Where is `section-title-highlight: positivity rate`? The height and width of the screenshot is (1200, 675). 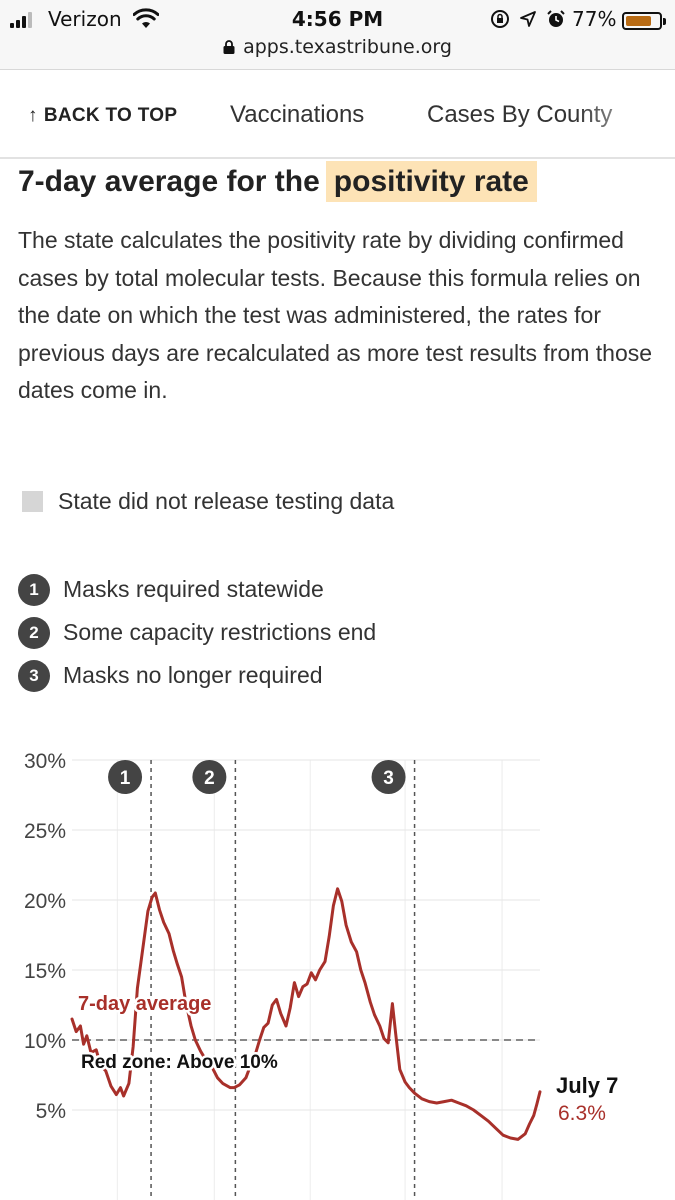
section-title-highlight: positivity rate is located at coordinates (431, 181).